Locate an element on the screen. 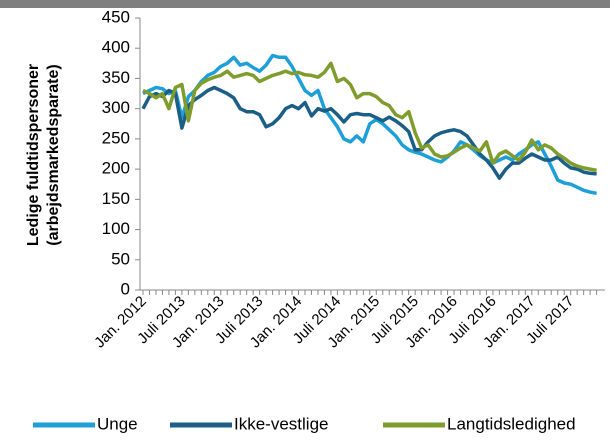  y-tick-label: 100 is located at coordinates (116, 228).